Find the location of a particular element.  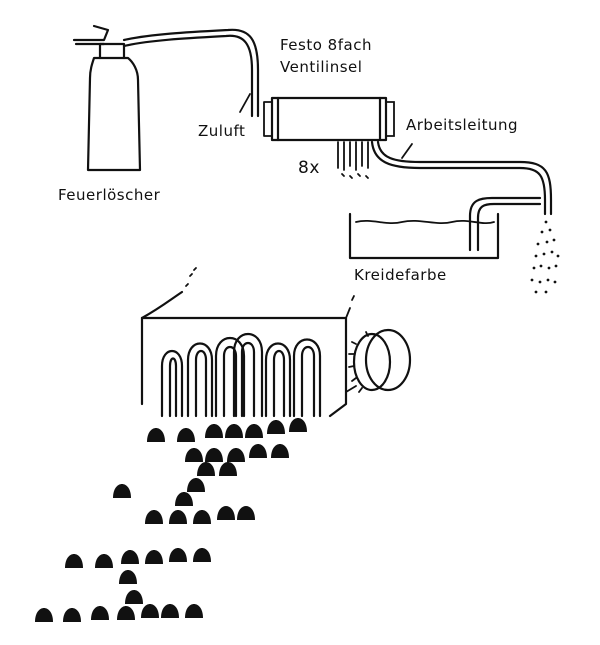

extinguisher-label: Feuerlöscher is located at coordinates (109, 195).